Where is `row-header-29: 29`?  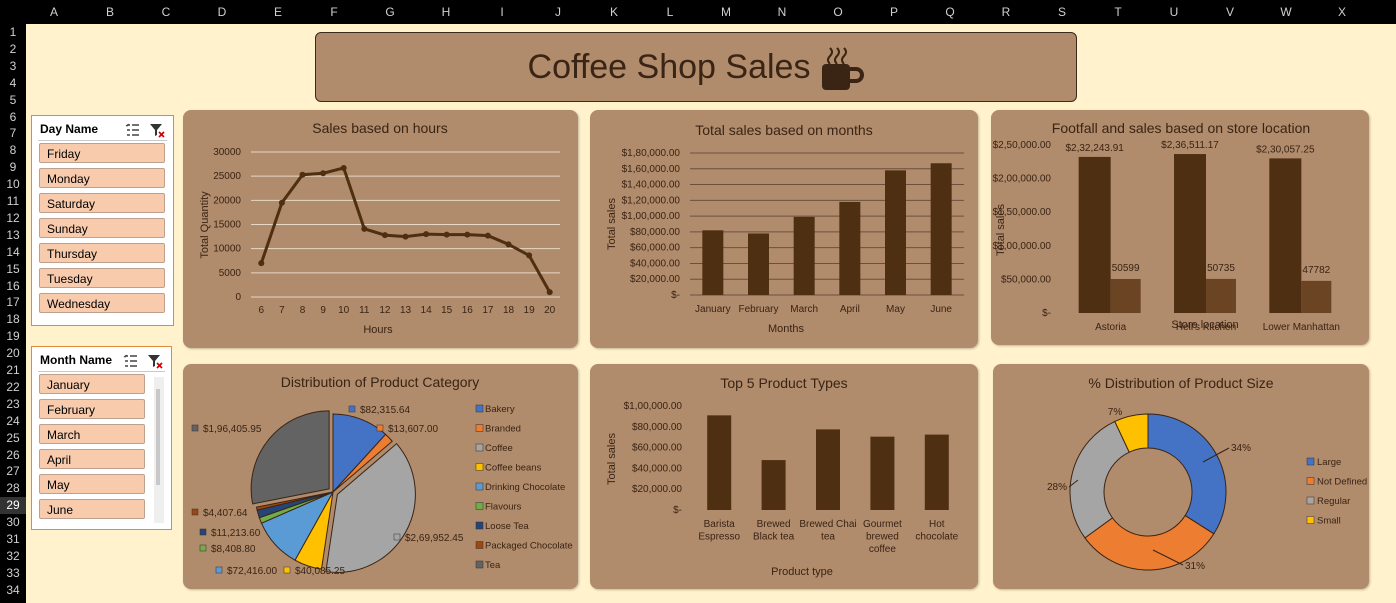 row-header-29: 29 is located at coordinates (13, 506).